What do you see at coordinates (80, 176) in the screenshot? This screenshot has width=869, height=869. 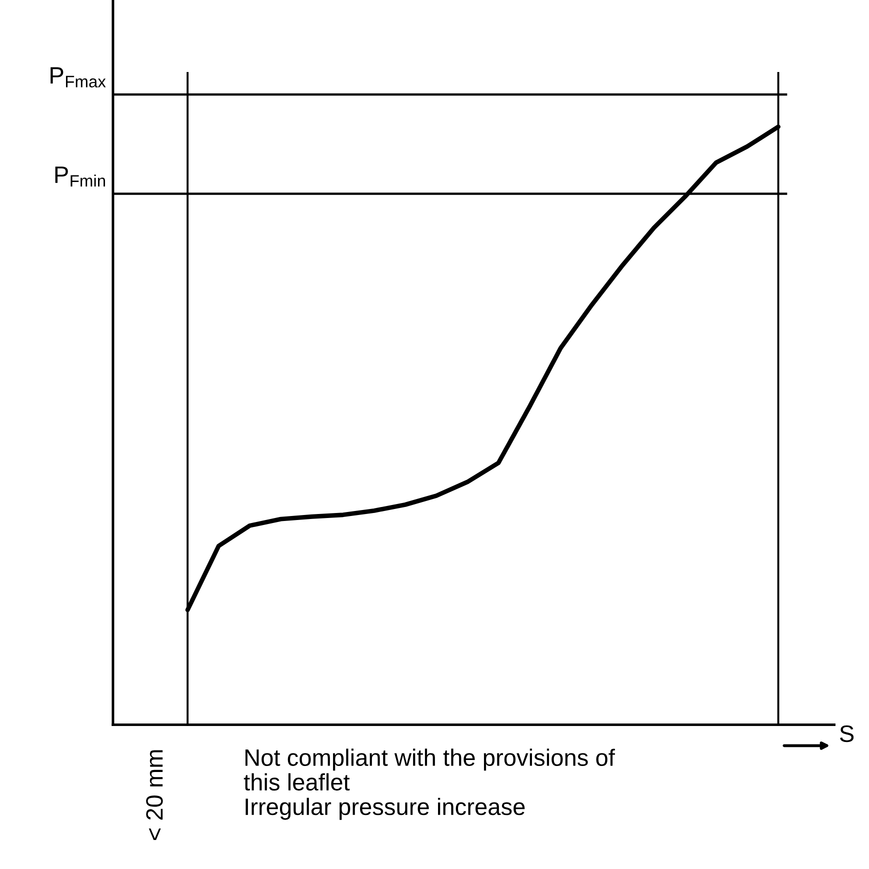 I see `ref-line-label: P$_{Fmin}$` at bounding box center [80, 176].